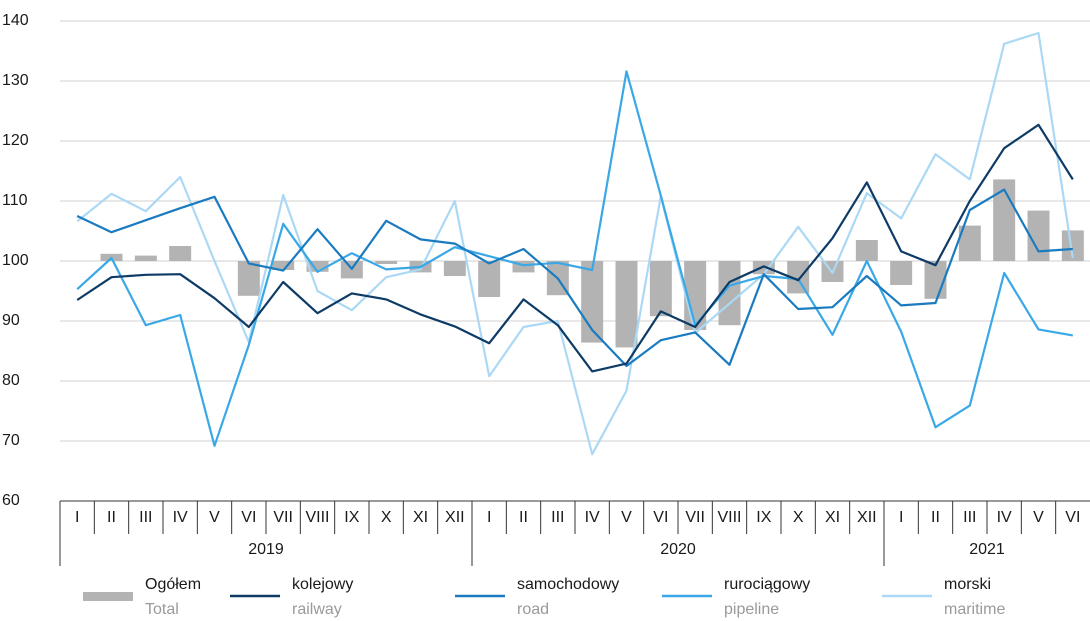  What do you see at coordinates (108, 596) in the screenshot?
I see `legend-swatch` at bounding box center [108, 596].